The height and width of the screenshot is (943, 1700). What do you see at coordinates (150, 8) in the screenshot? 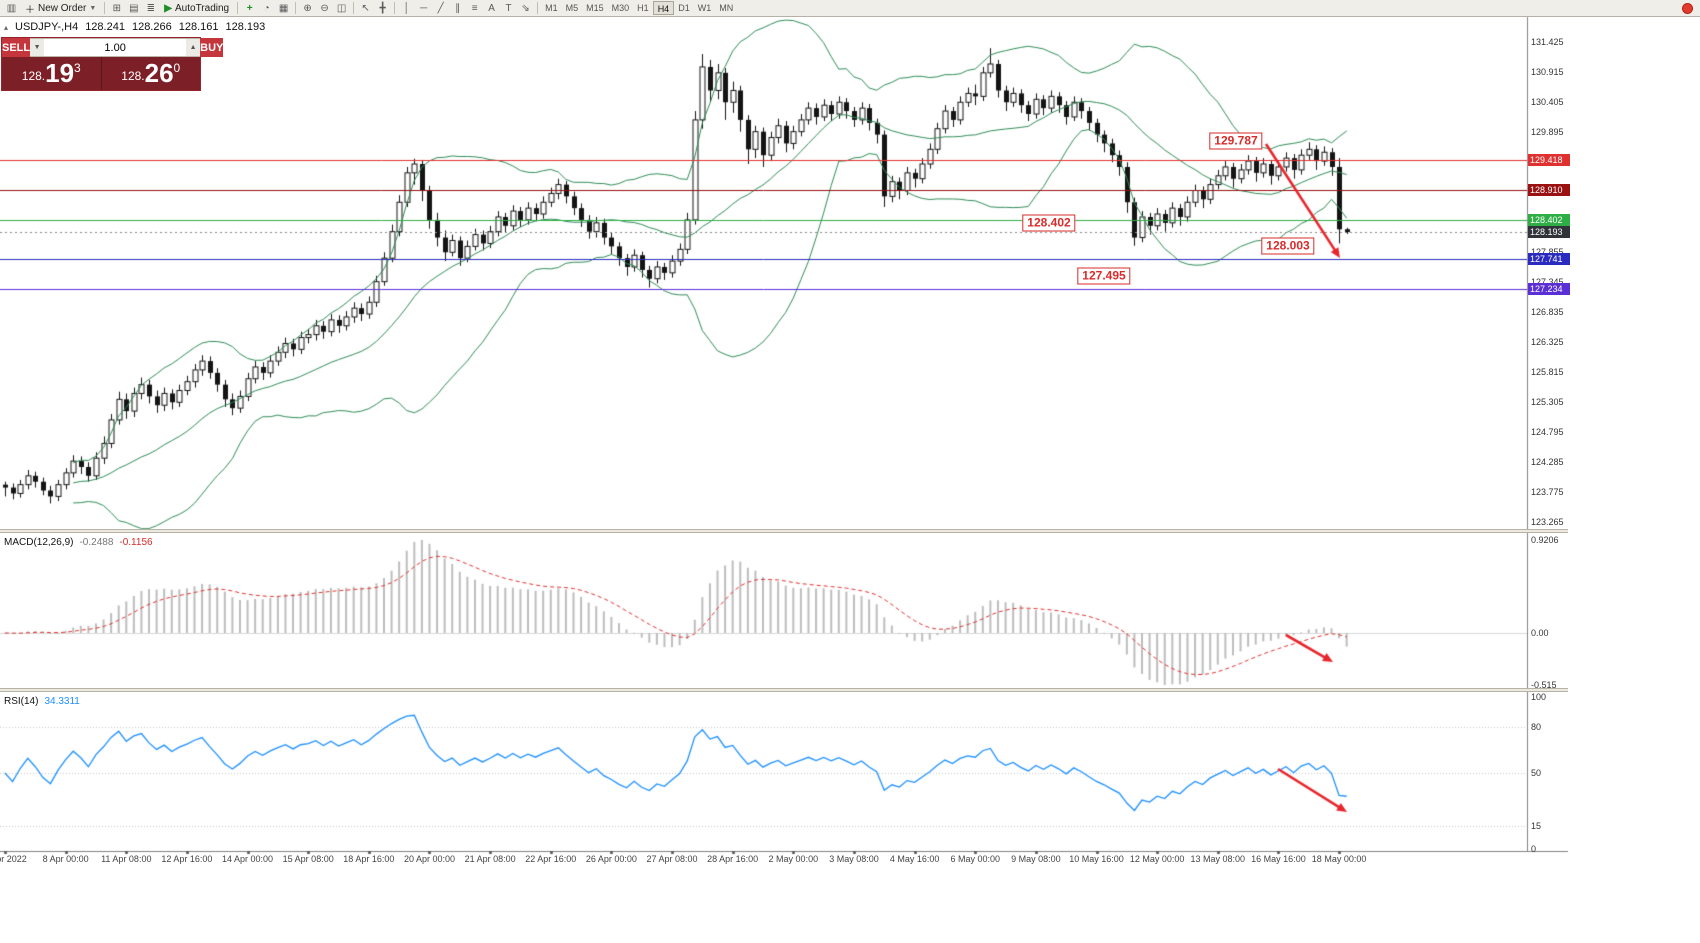
I see `market-watch-icon: ≣` at bounding box center [150, 8].